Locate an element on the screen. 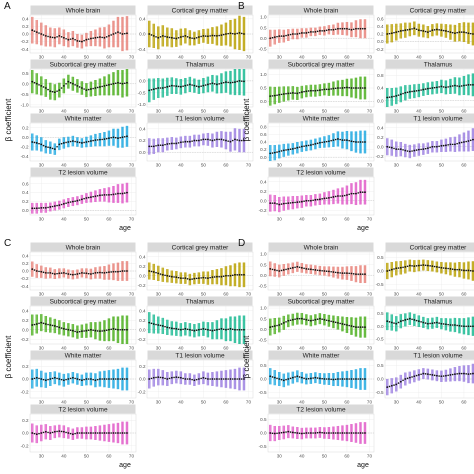 Image resolution: width=474 pixels, height=474 pixels. x-axis-label: age is located at coordinates (125, 228).